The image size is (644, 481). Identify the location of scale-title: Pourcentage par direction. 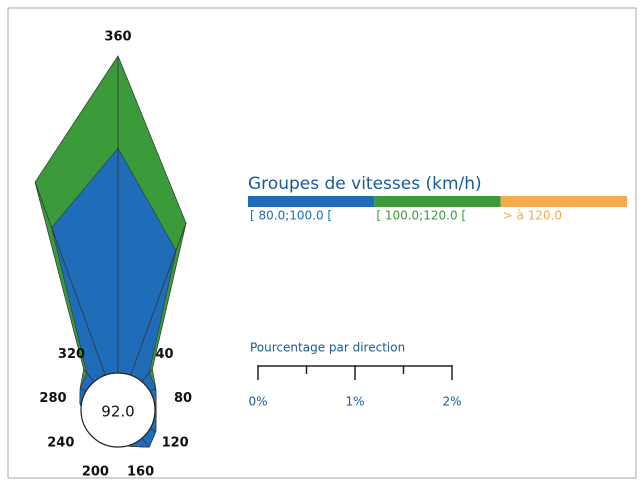
(327, 348).